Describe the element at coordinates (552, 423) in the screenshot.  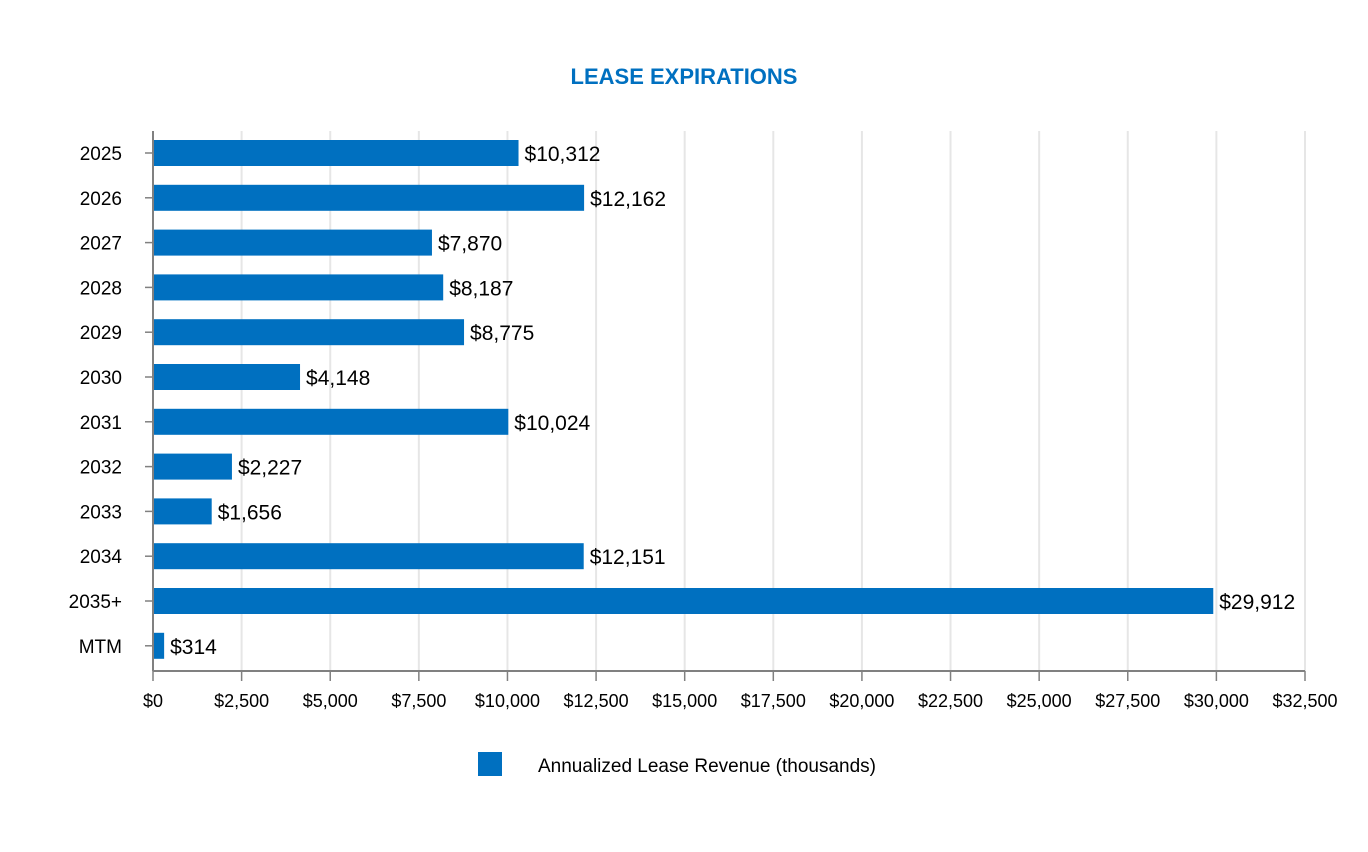
I see `data-label: $10,024` at that location.